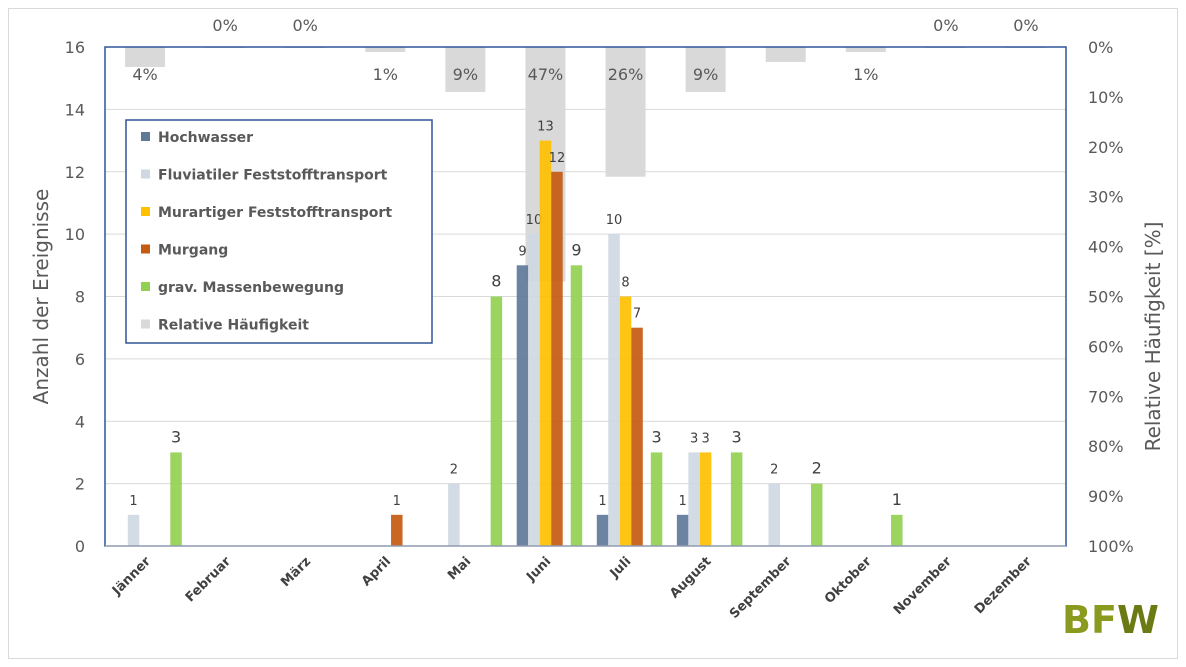  I want to click on y2-tick-label: 60%, so click(1106, 346).